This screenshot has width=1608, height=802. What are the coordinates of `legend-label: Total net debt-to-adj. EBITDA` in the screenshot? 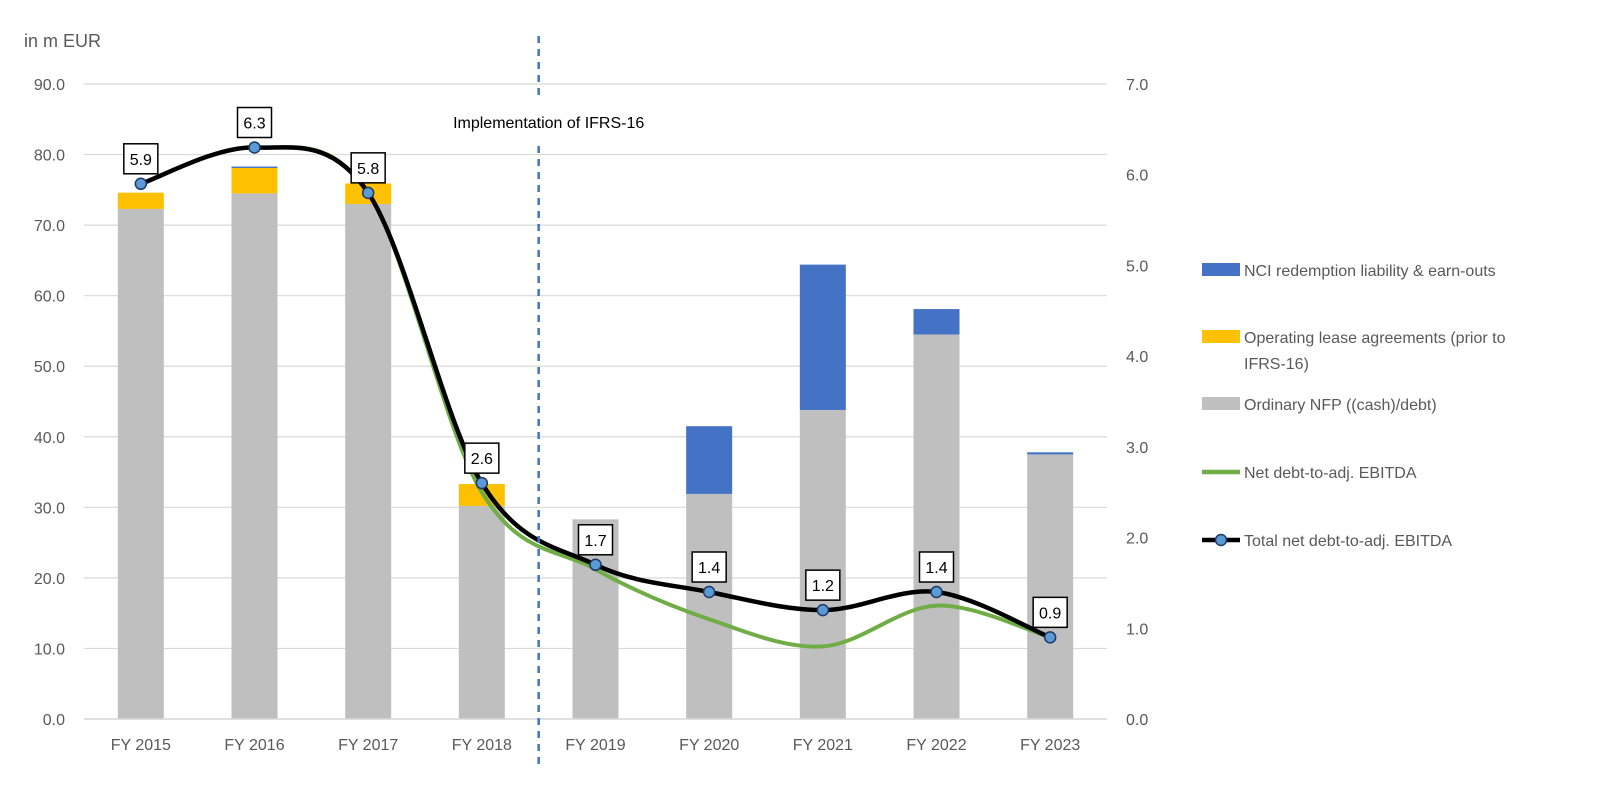 It's located at (1348, 541).